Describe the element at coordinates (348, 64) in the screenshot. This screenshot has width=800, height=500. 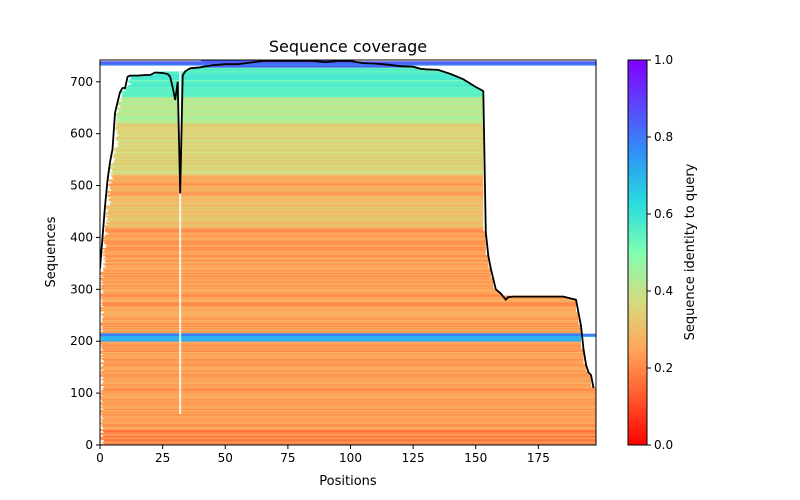
I see `high-identity-row` at that location.